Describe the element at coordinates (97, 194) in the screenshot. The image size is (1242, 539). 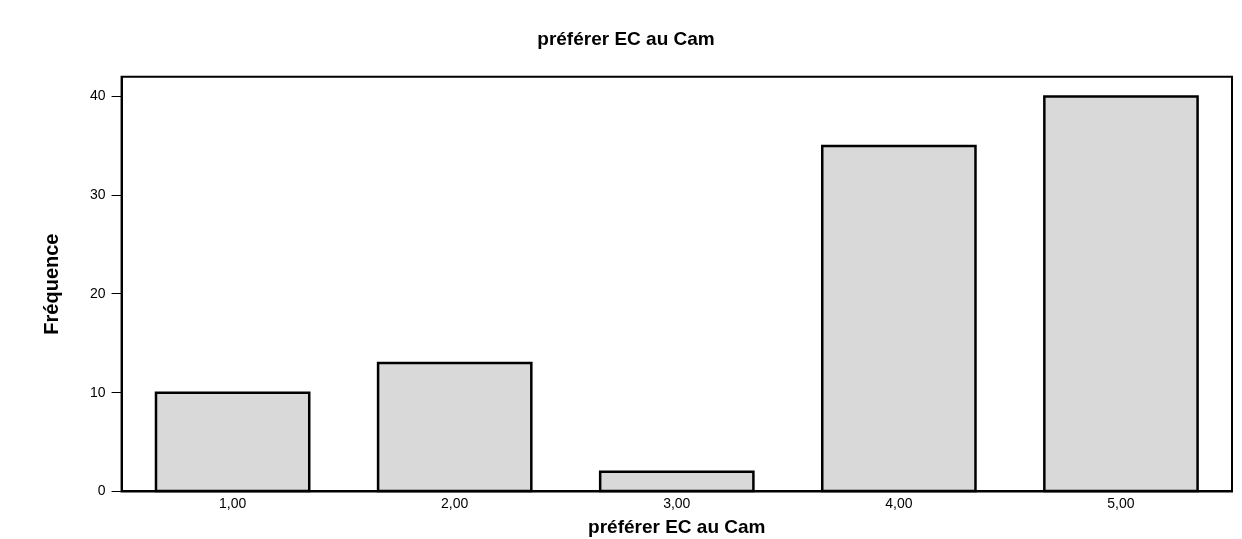
I see `y-tick-label: 30` at that location.